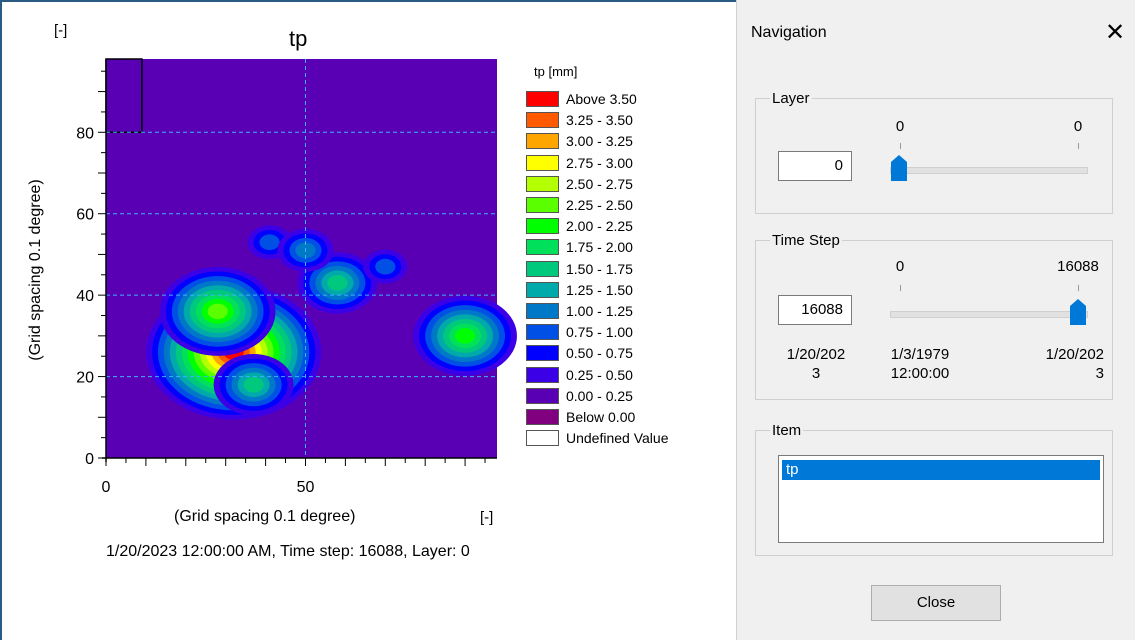  I want to click on time-slider-min: 0, so click(900, 266).